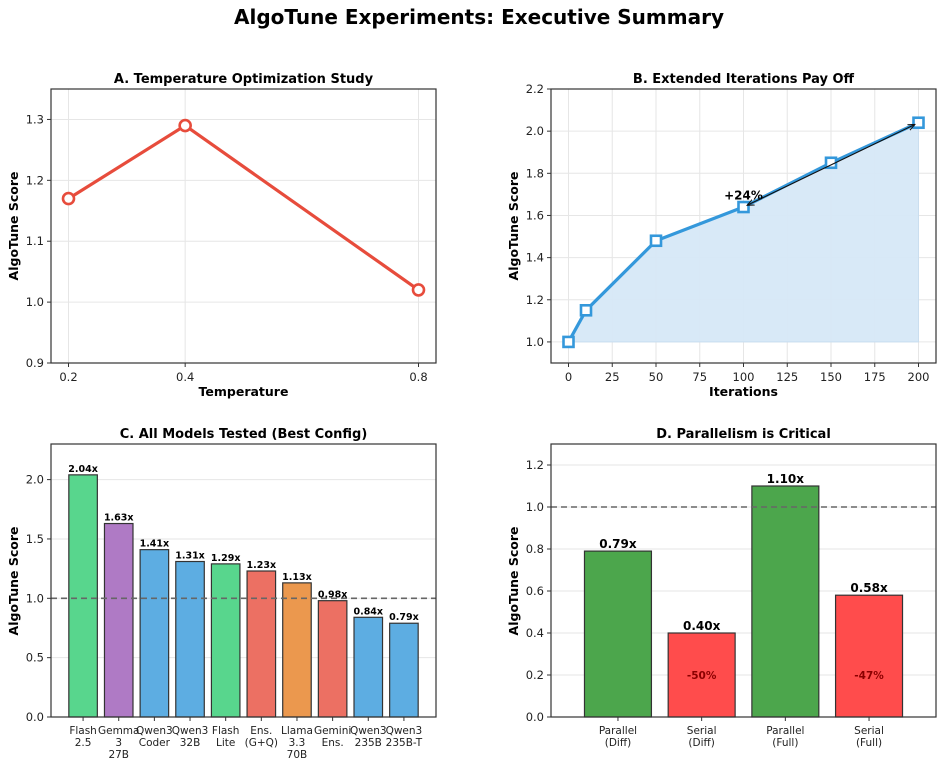 This screenshot has height=768, width=944. Describe the element at coordinates (656, 377) in the screenshot. I see `panel-b-xtick-label: 50` at that location.